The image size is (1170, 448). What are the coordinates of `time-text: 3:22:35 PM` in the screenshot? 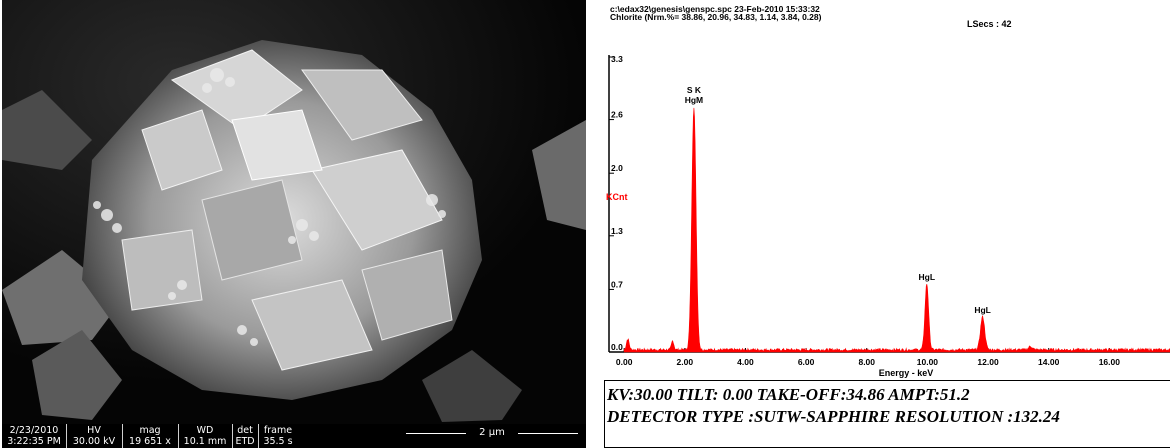 It's located at (34, 441).